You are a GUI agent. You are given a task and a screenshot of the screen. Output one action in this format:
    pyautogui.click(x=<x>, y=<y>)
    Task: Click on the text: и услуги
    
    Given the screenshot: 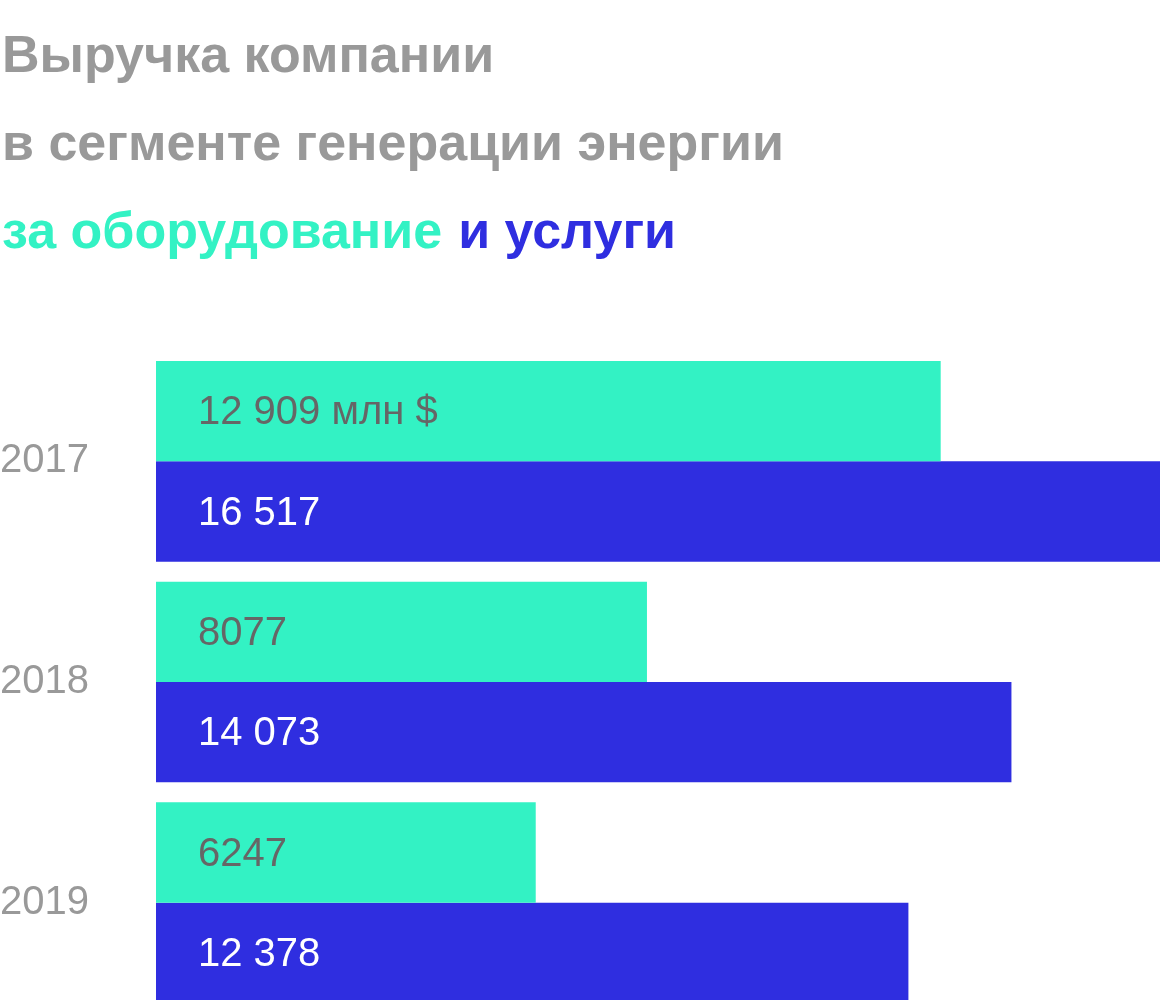 What is the action you would take?
    pyautogui.click(x=567, y=230)
    